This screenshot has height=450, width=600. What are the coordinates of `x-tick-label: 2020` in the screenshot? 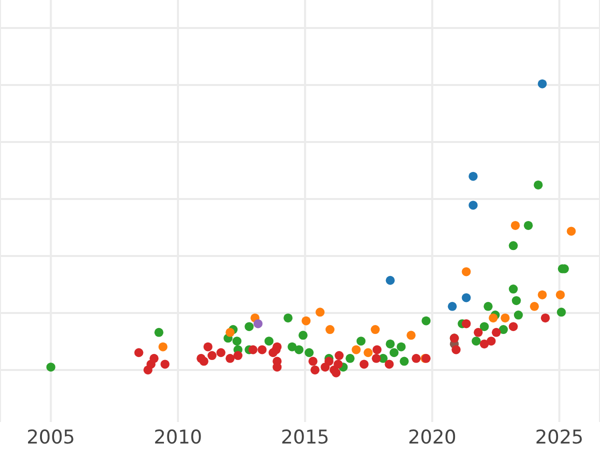 It's located at (432, 437).